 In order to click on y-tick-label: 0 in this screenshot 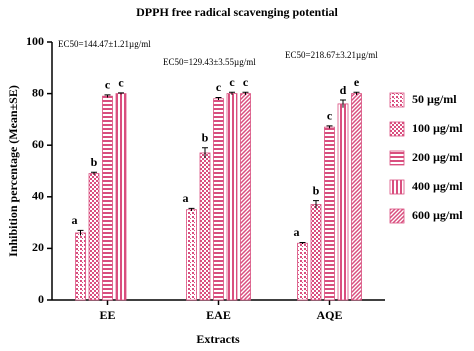, I will do `click(41, 299)`.